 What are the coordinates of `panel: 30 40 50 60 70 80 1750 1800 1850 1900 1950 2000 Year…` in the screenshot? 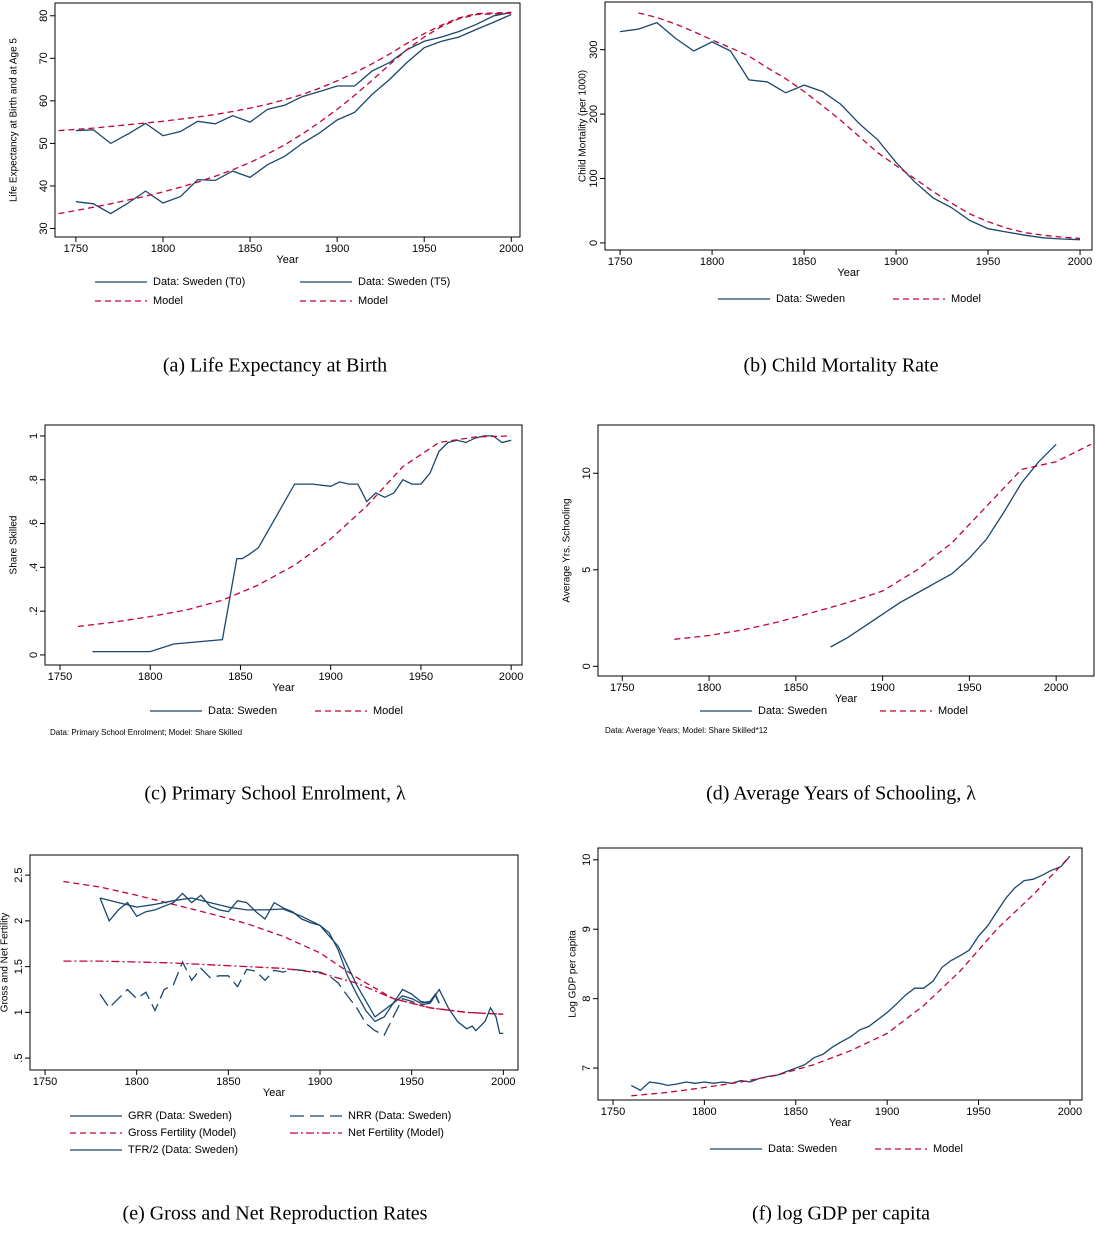 It's located at (266, 189).